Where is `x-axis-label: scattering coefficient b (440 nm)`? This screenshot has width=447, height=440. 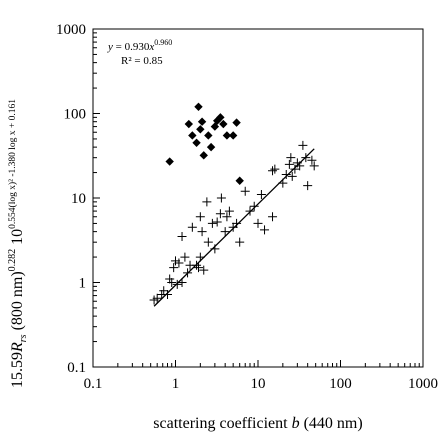
x-axis-label: scattering coefficient b (440 nm) is located at coordinates (257, 423).